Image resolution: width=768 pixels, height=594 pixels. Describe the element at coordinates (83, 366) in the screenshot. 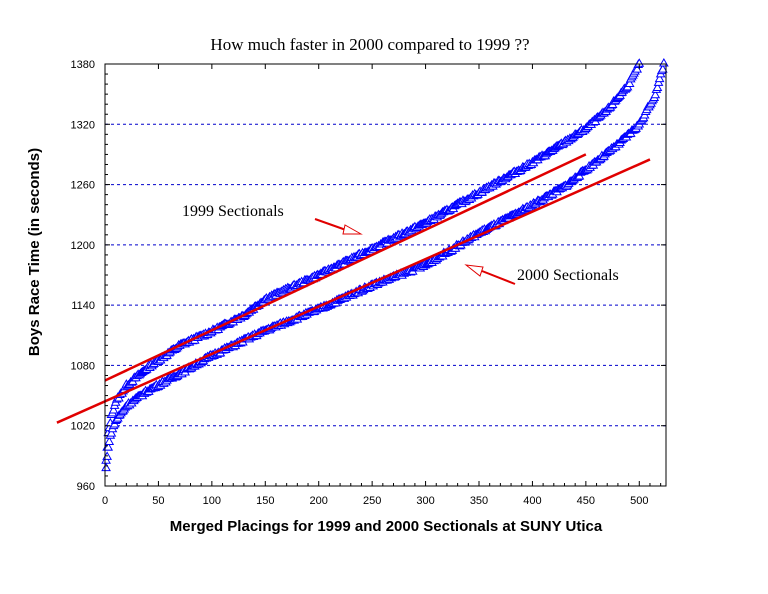

I see `y-tick-label: 1080` at that location.